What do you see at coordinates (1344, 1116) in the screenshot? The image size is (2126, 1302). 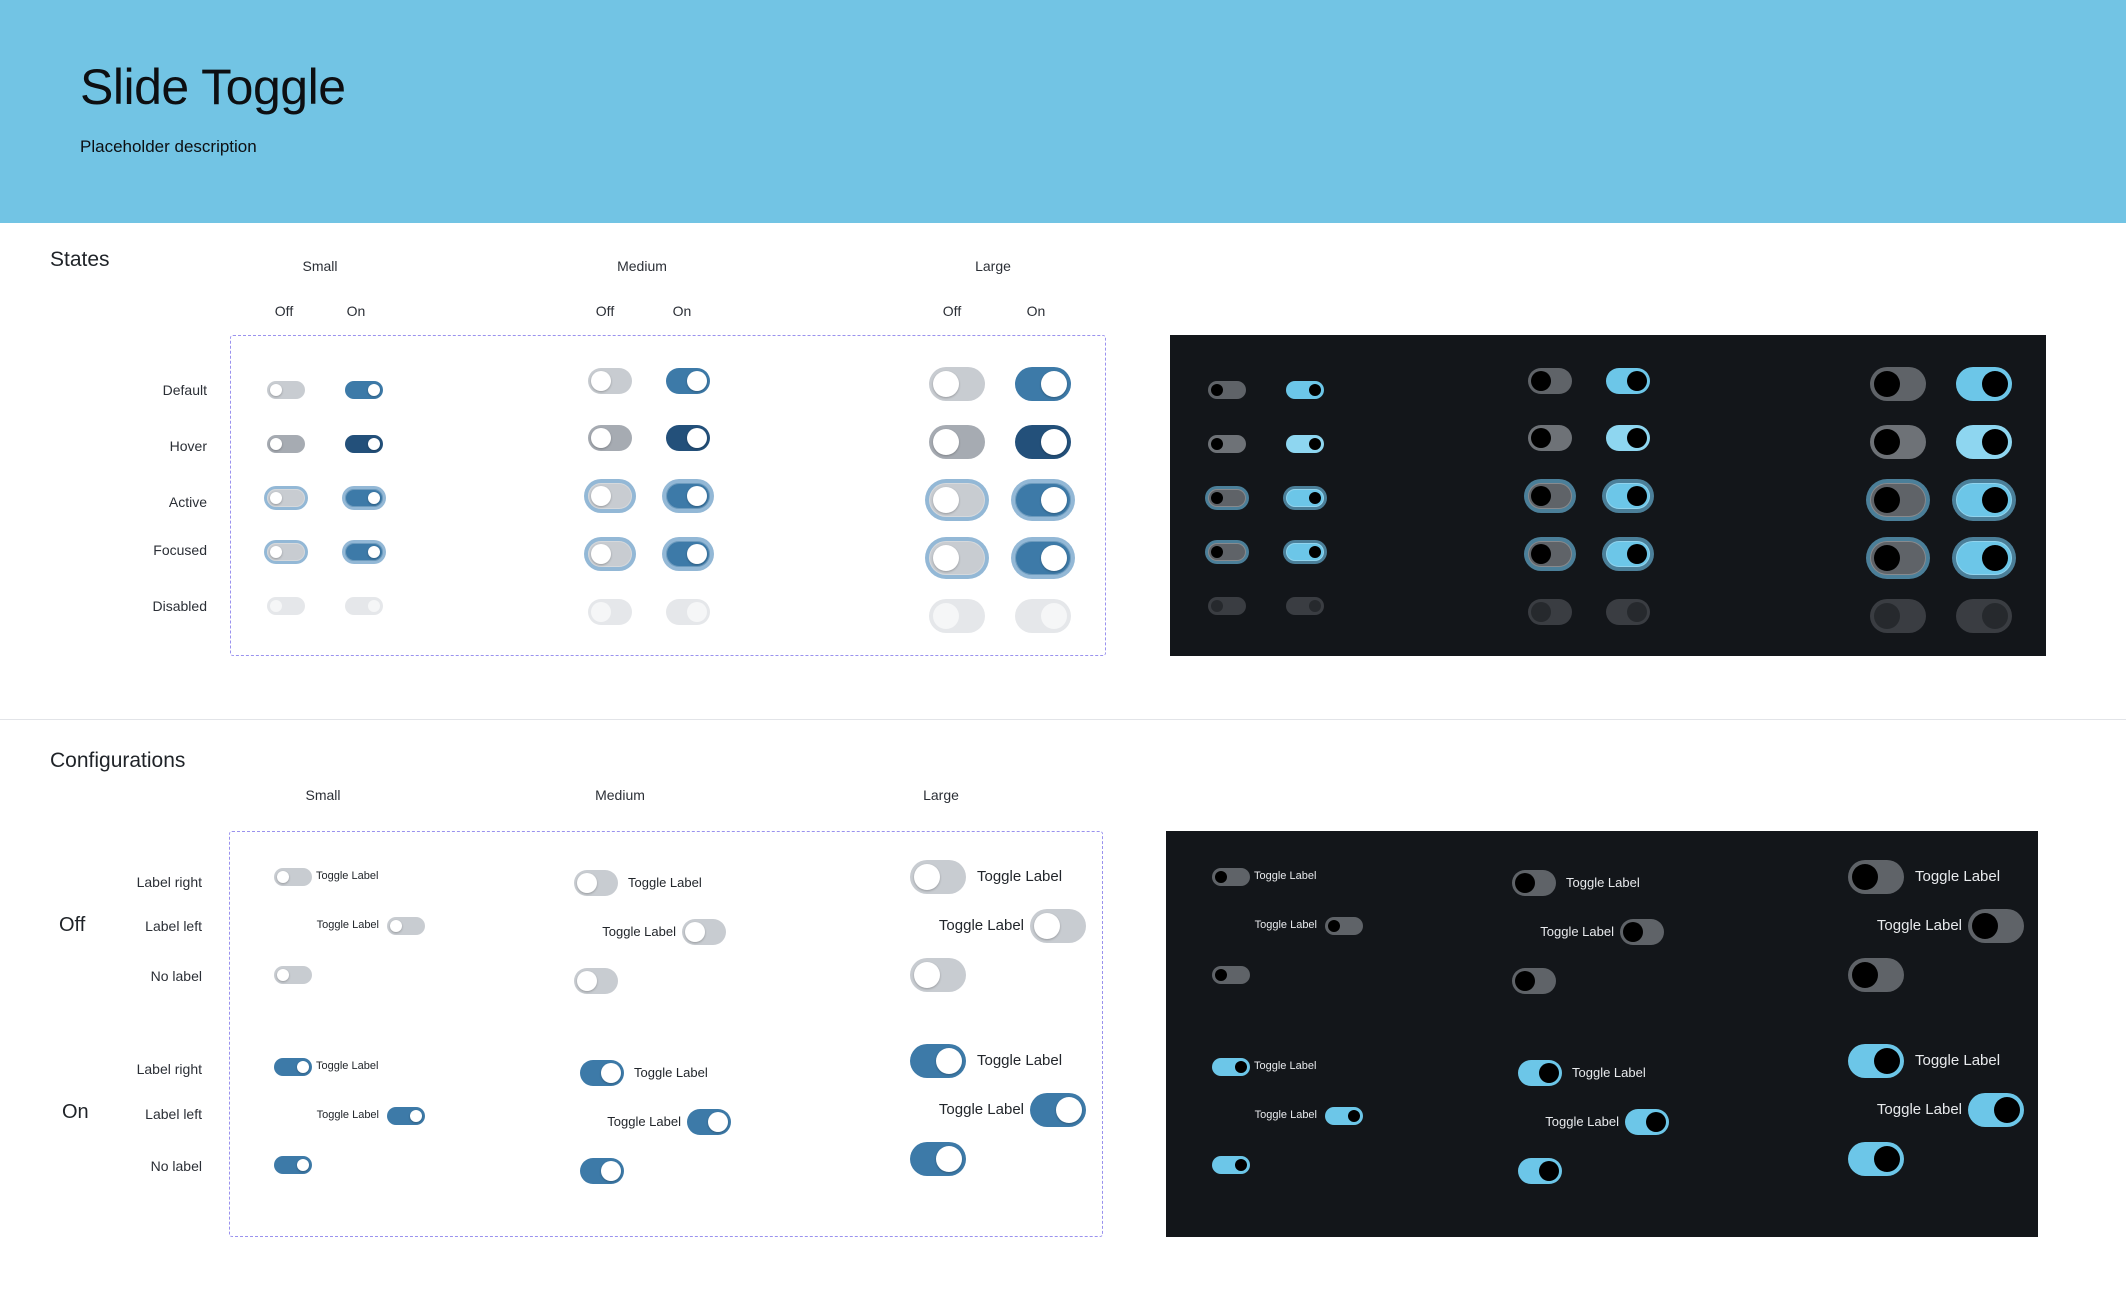 I see `config-small-on-label-left-toggle-dark` at bounding box center [1344, 1116].